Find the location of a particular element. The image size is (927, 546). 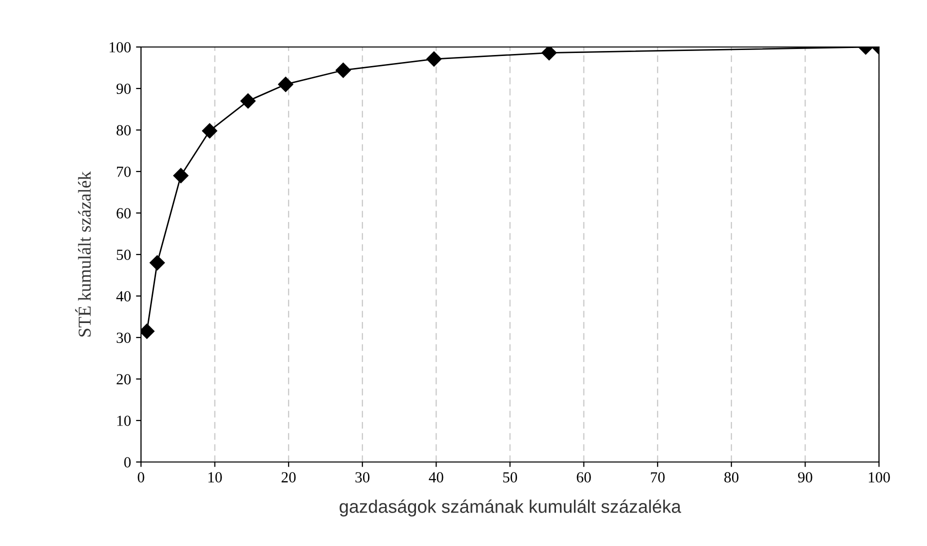

y-tick-label: 60 is located at coordinates (123, 213).